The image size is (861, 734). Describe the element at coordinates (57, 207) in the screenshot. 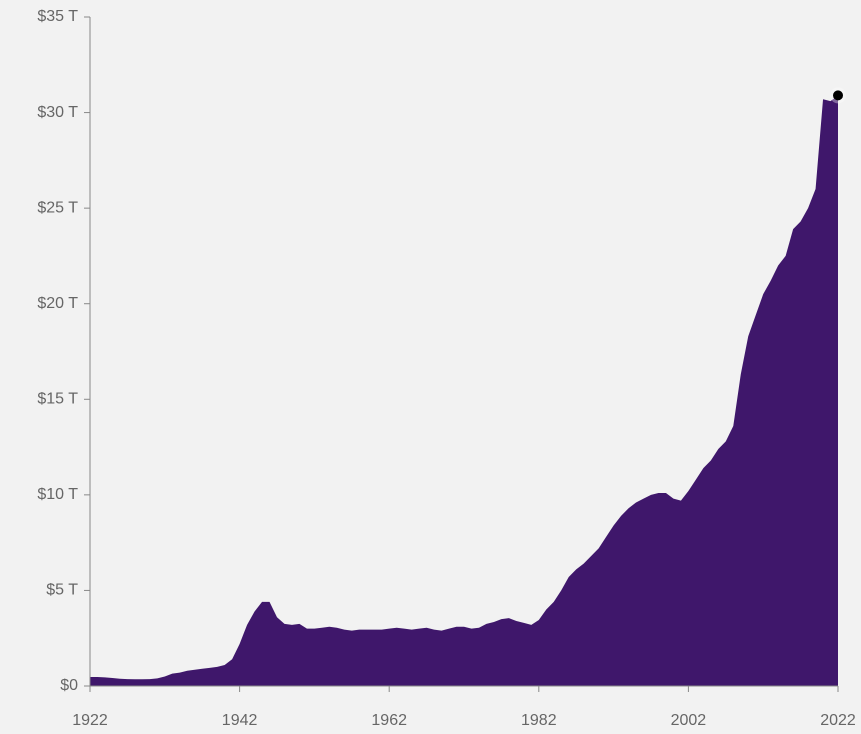

I see `y-tick-label: $25 T` at that location.